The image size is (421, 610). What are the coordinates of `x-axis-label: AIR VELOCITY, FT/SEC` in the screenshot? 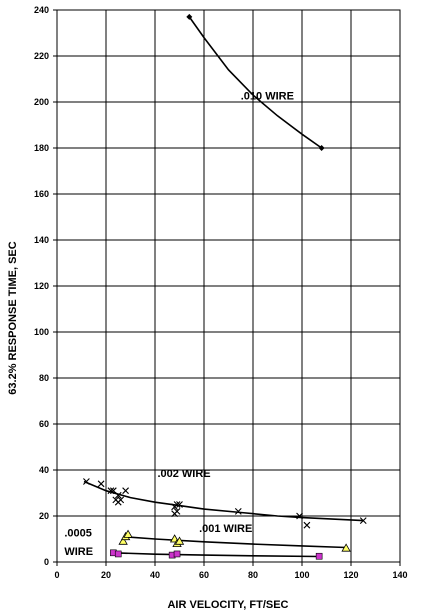 It's located at (227, 604).